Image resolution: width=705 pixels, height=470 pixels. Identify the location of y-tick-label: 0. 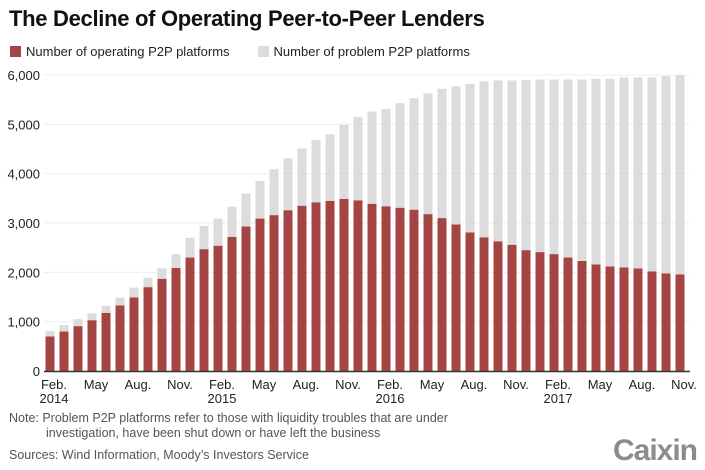
(36, 371).